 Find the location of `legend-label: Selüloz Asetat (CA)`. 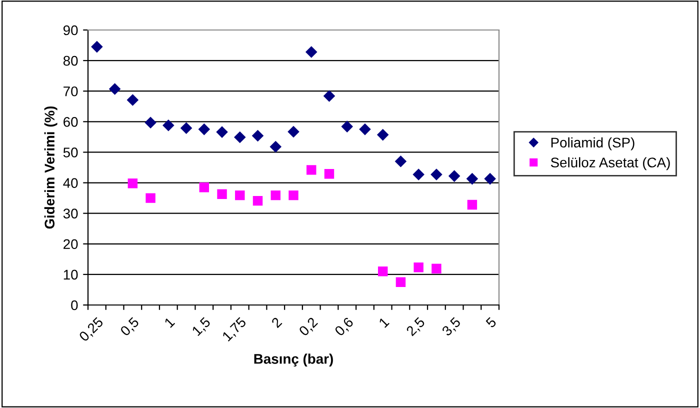

legend-label: Selüloz Asetat (CA) is located at coordinates (610, 163).